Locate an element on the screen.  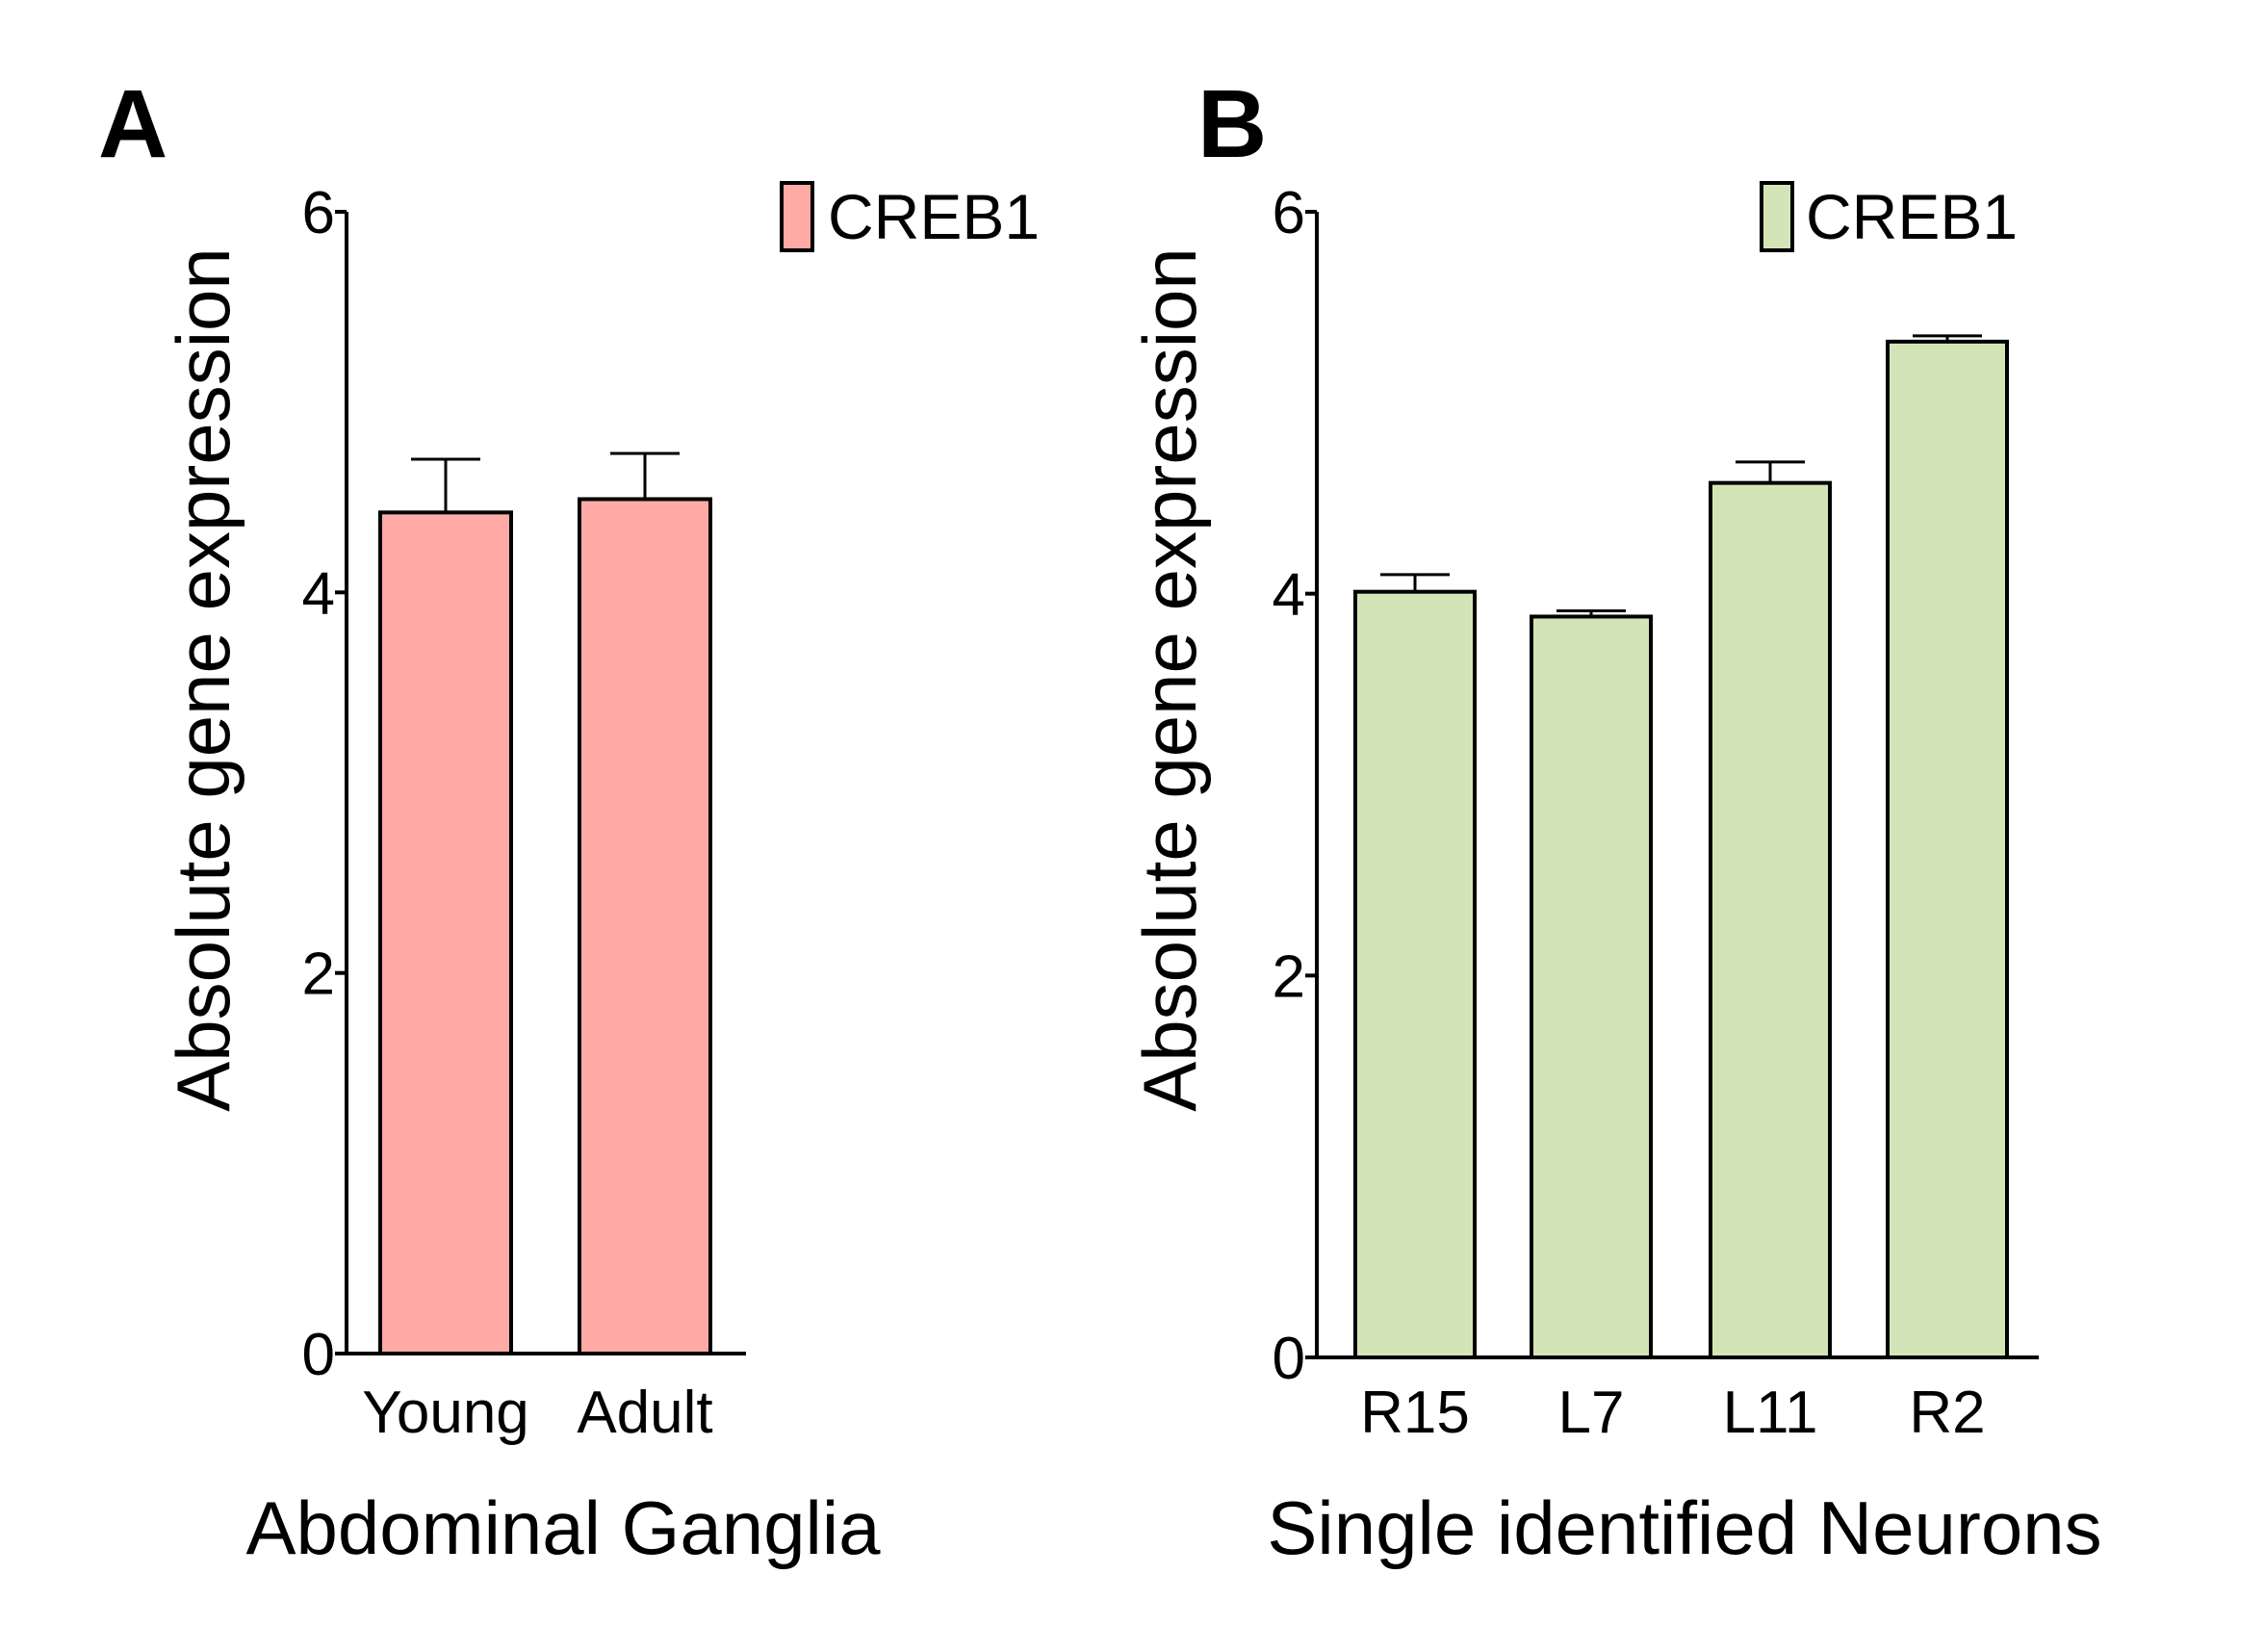
panel-b-error-bar-r15 is located at coordinates (1415, 582).